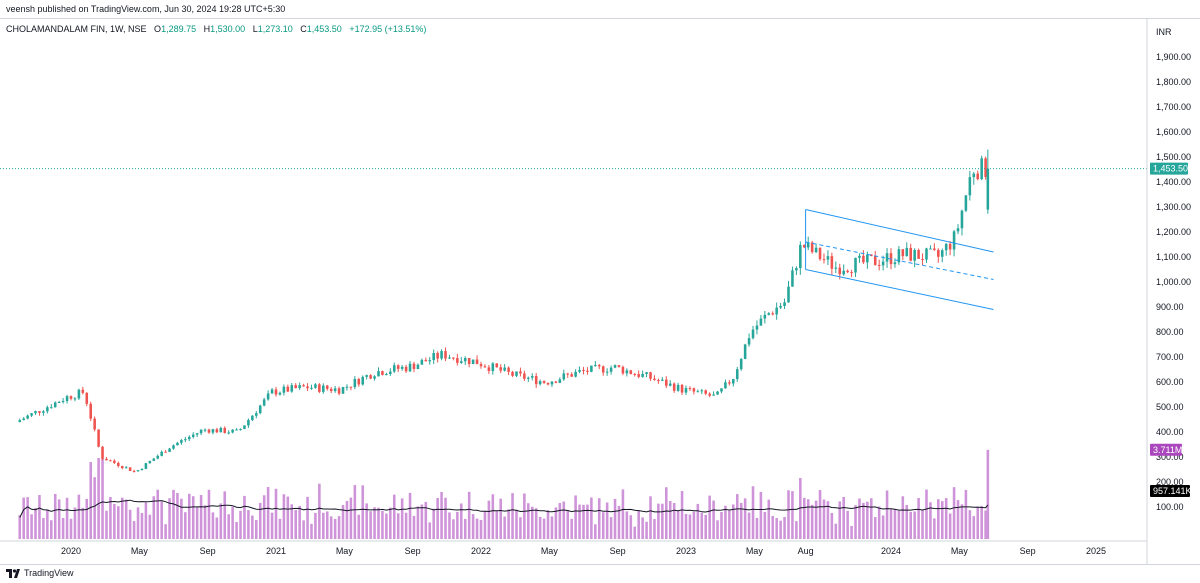 This screenshot has height=583, width=1200. What do you see at coordinates (899, 260) in the screenshot?
I see `channel-mid-line` at bounding box center [899, 260].